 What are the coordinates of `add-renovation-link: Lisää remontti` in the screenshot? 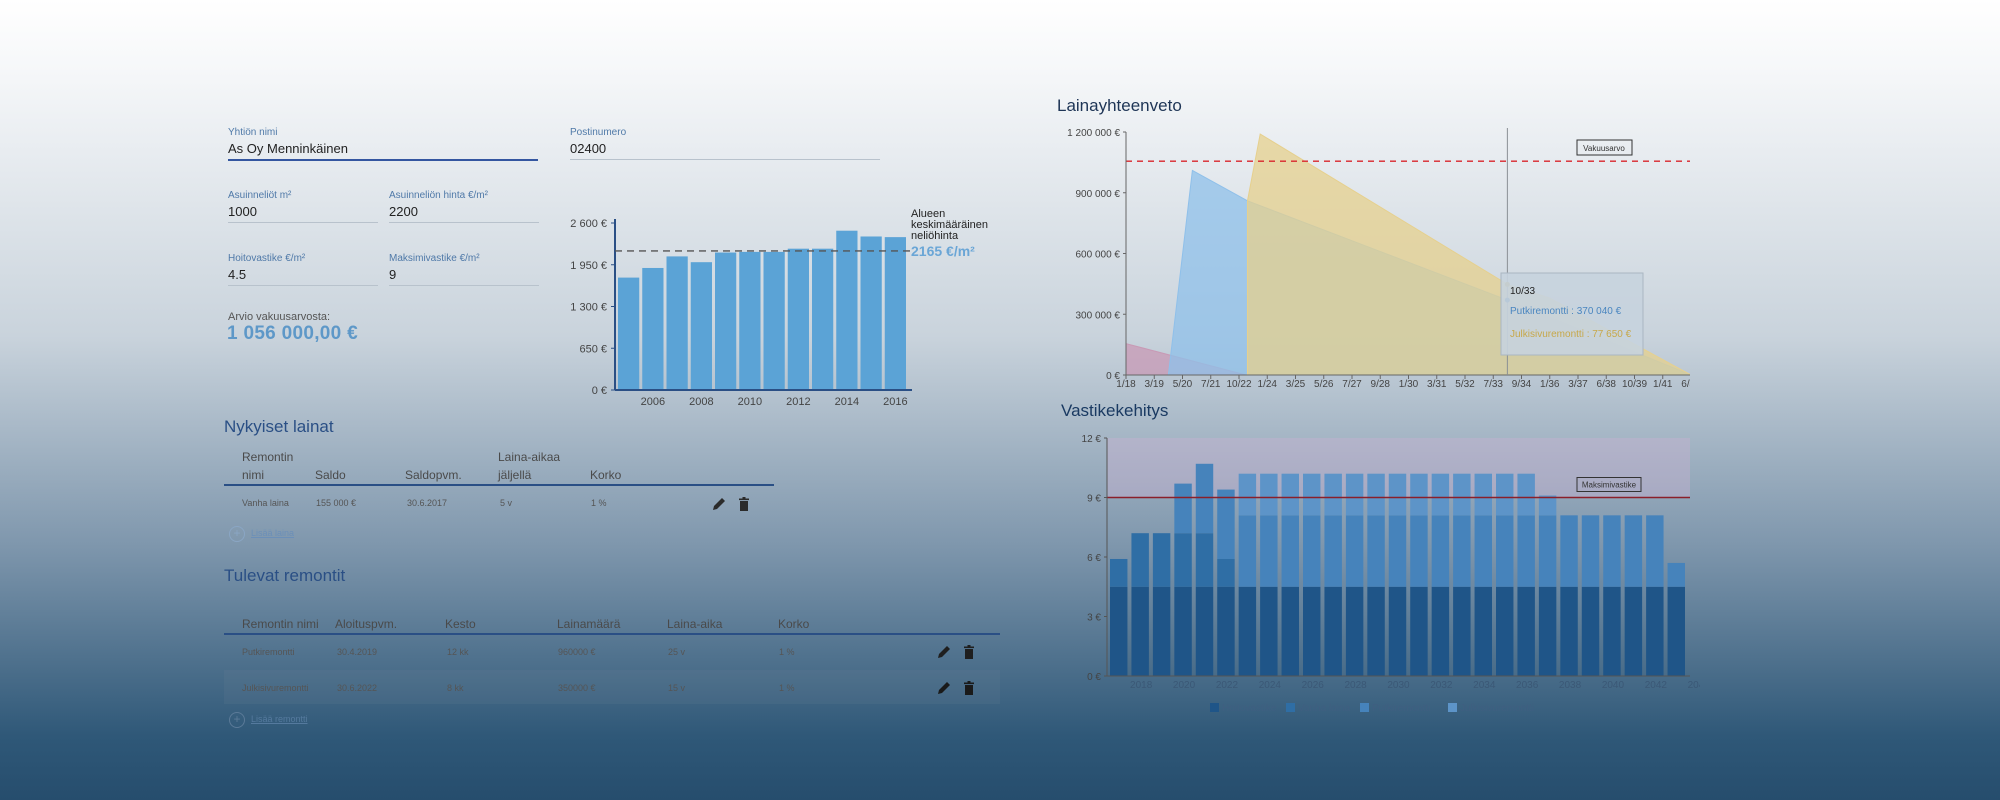 It's located at (279, 719).